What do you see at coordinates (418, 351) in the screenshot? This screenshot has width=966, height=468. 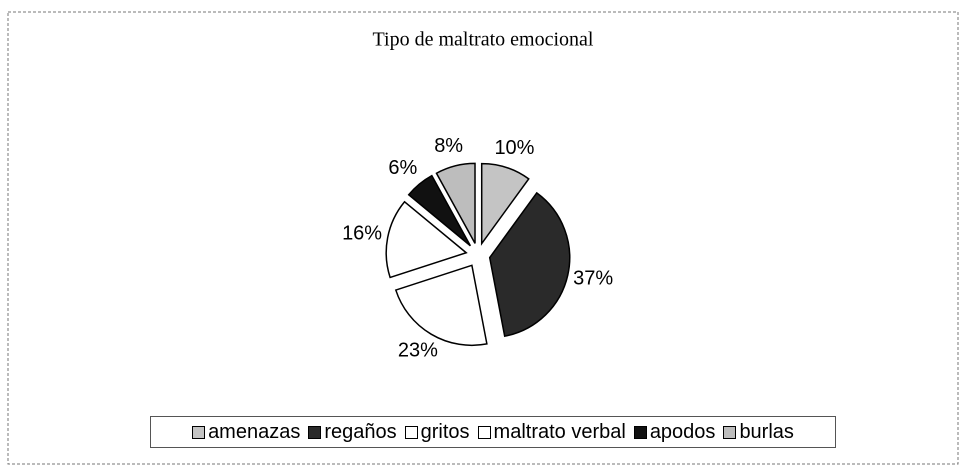 I see `data-label: 23%` at bounding box center [418, 351].